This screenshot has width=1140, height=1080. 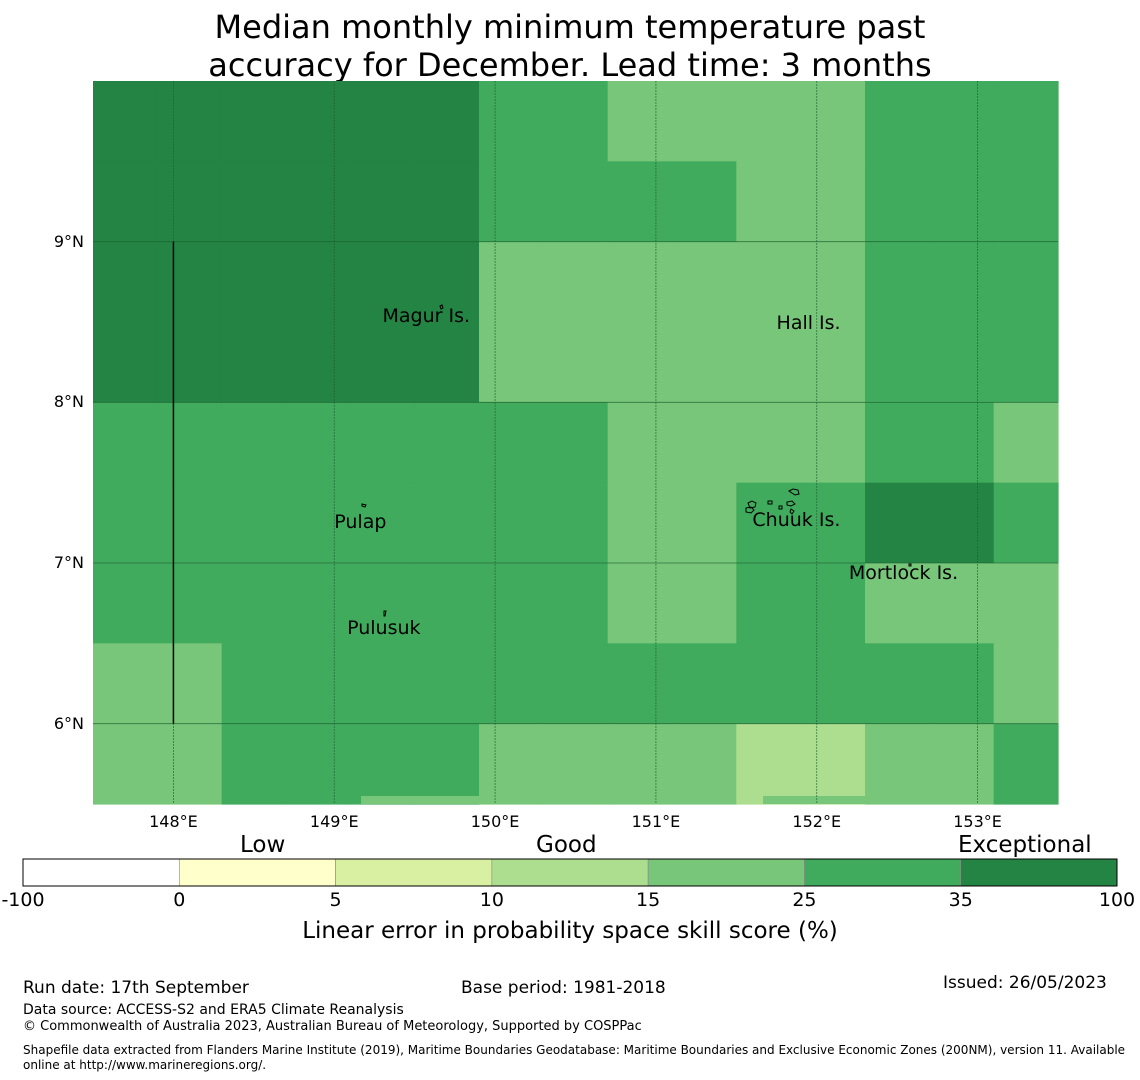 I want to click on colorbar-outline, so click(x=570, y=872).